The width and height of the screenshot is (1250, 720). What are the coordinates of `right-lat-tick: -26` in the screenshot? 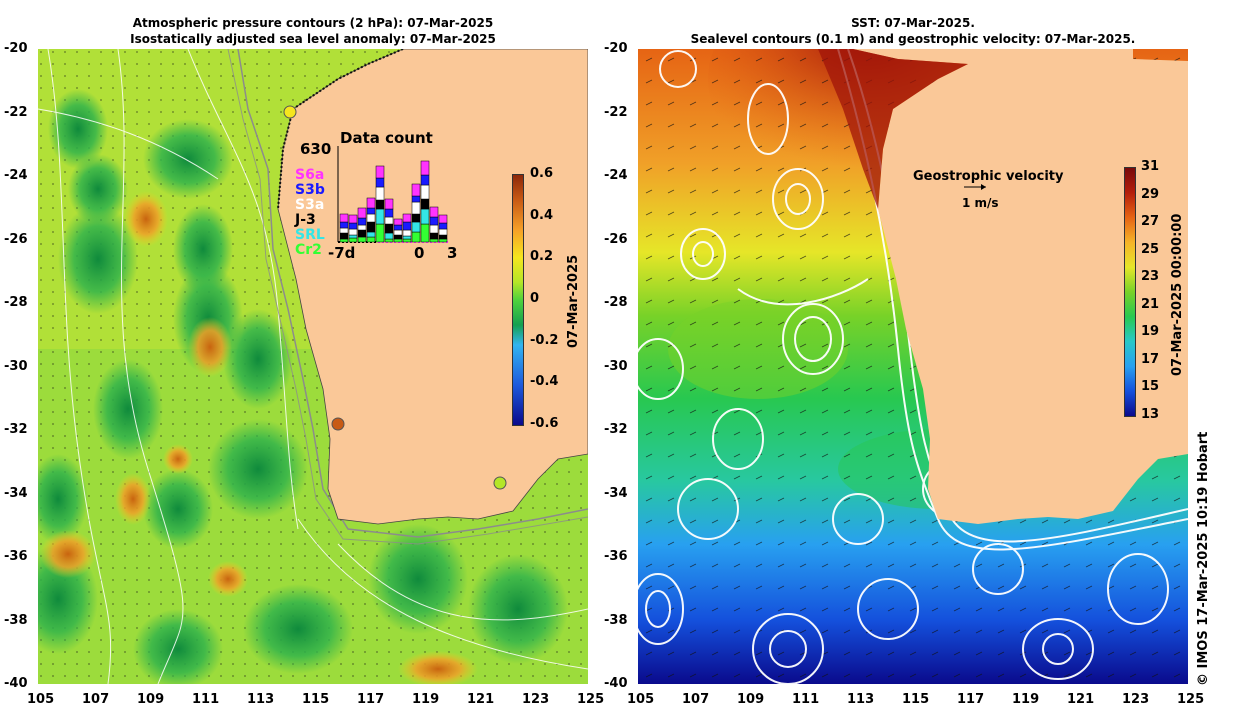 It's located at (616, 239).